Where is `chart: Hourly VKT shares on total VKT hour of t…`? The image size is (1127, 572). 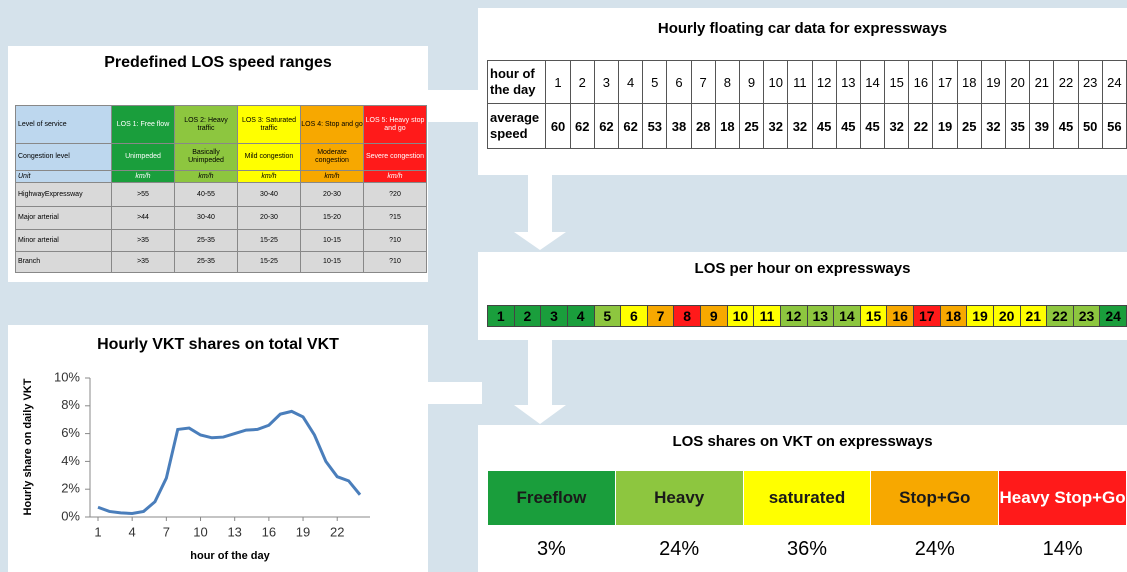
chart: Hourly VKT shares on total VKT hour of t… is located at coordinates (196, 449).